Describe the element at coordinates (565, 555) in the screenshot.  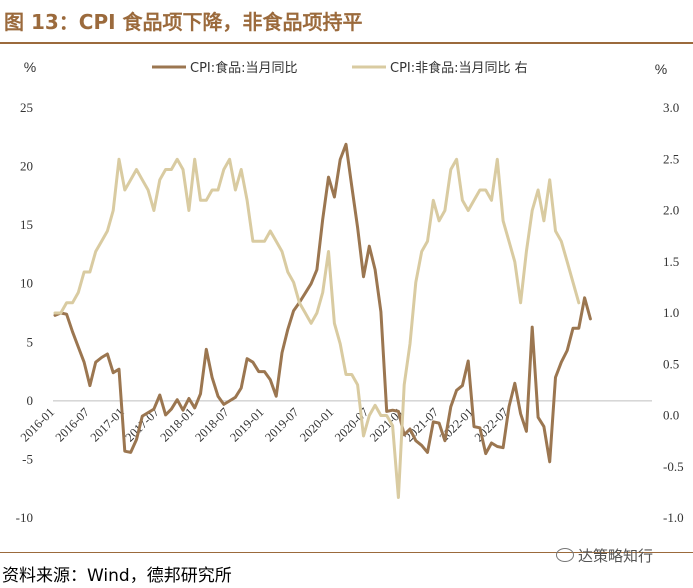
I see `wechat-icon` at that location.